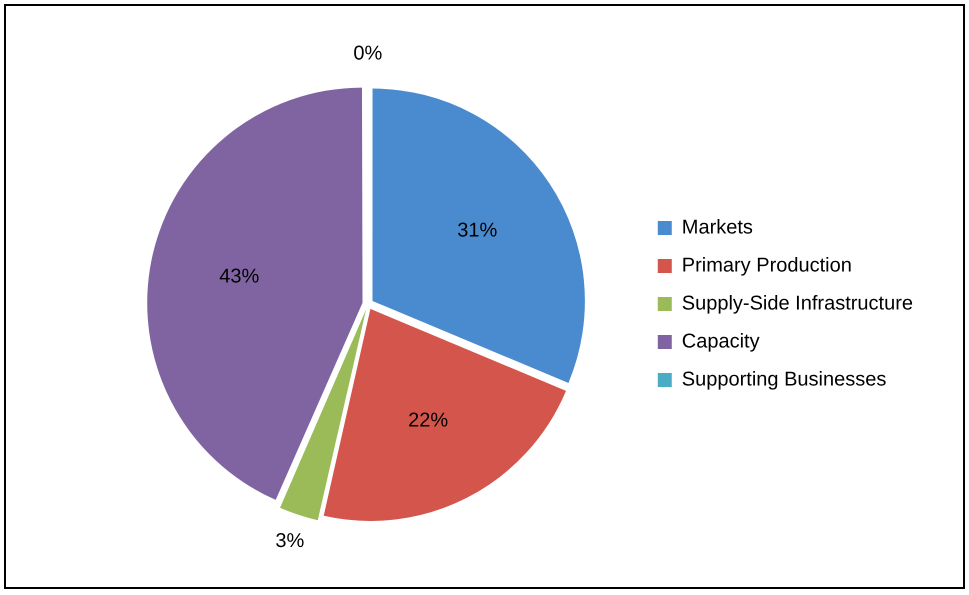 The image size is (969, 595). Describe the element at coordinates (477, 231) in the screenshot. I see `data-label: 31%` at that location.